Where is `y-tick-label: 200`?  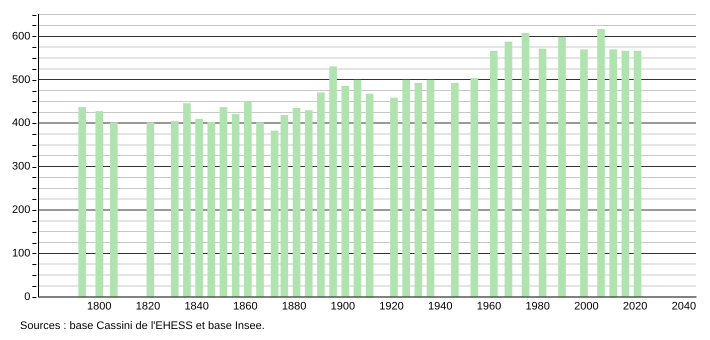
y-tick-label: 200 is located at coordinates (21, 210).